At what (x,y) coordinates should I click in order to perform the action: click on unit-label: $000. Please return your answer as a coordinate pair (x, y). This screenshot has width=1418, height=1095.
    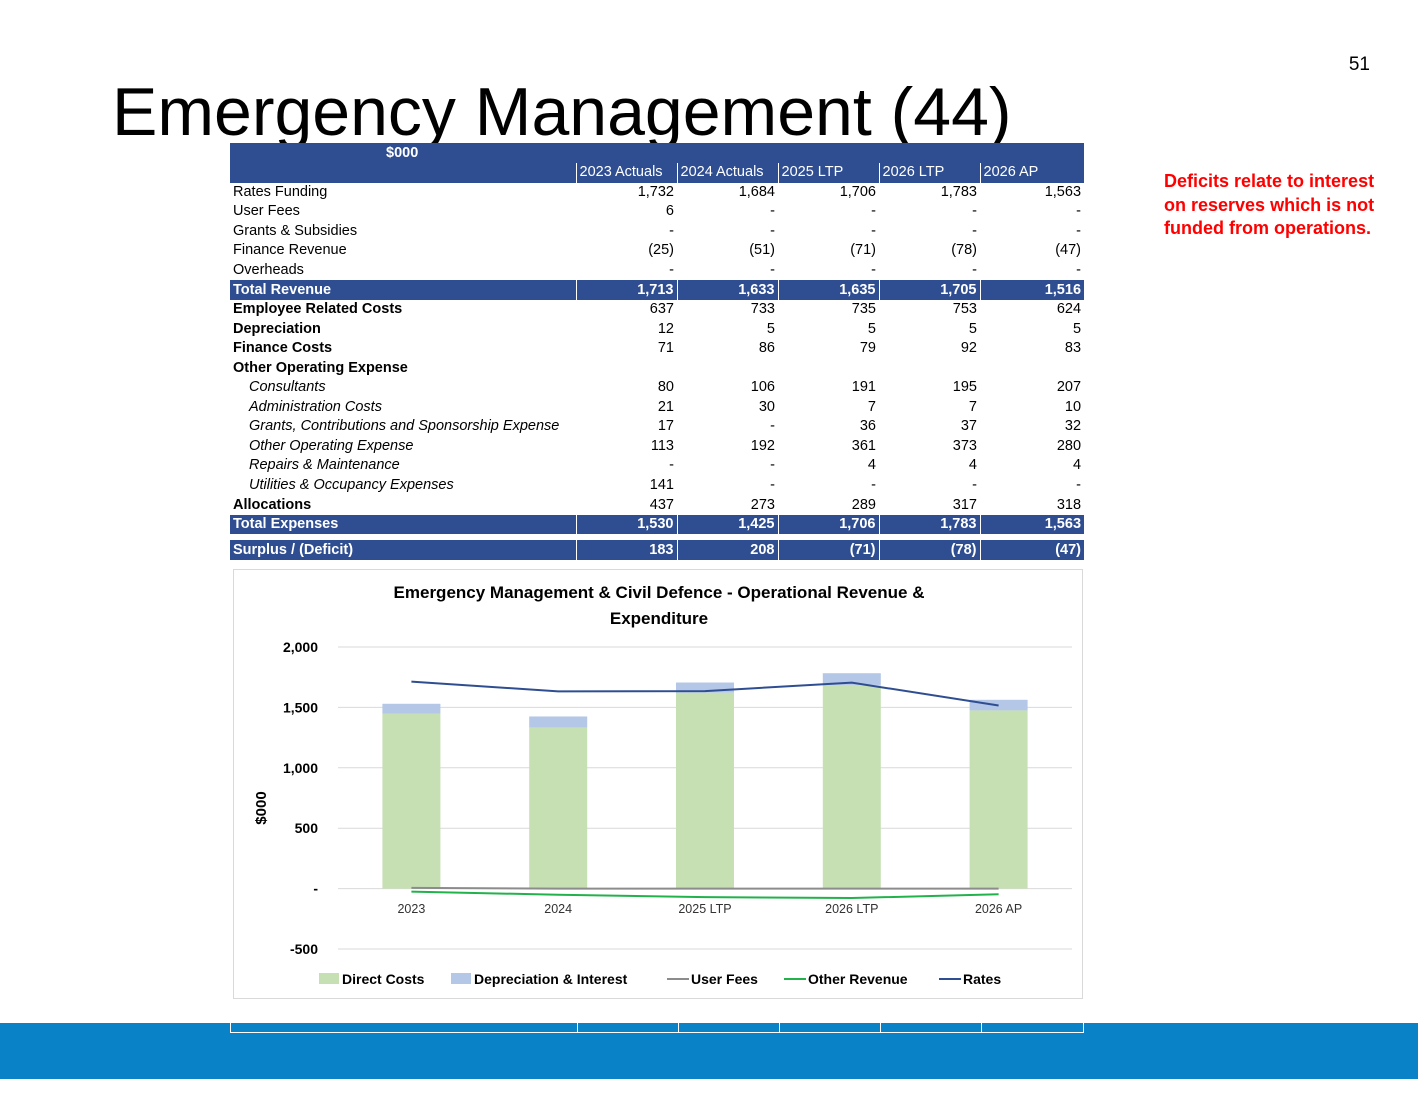
    Looking at the image, I should click on (657, 153).